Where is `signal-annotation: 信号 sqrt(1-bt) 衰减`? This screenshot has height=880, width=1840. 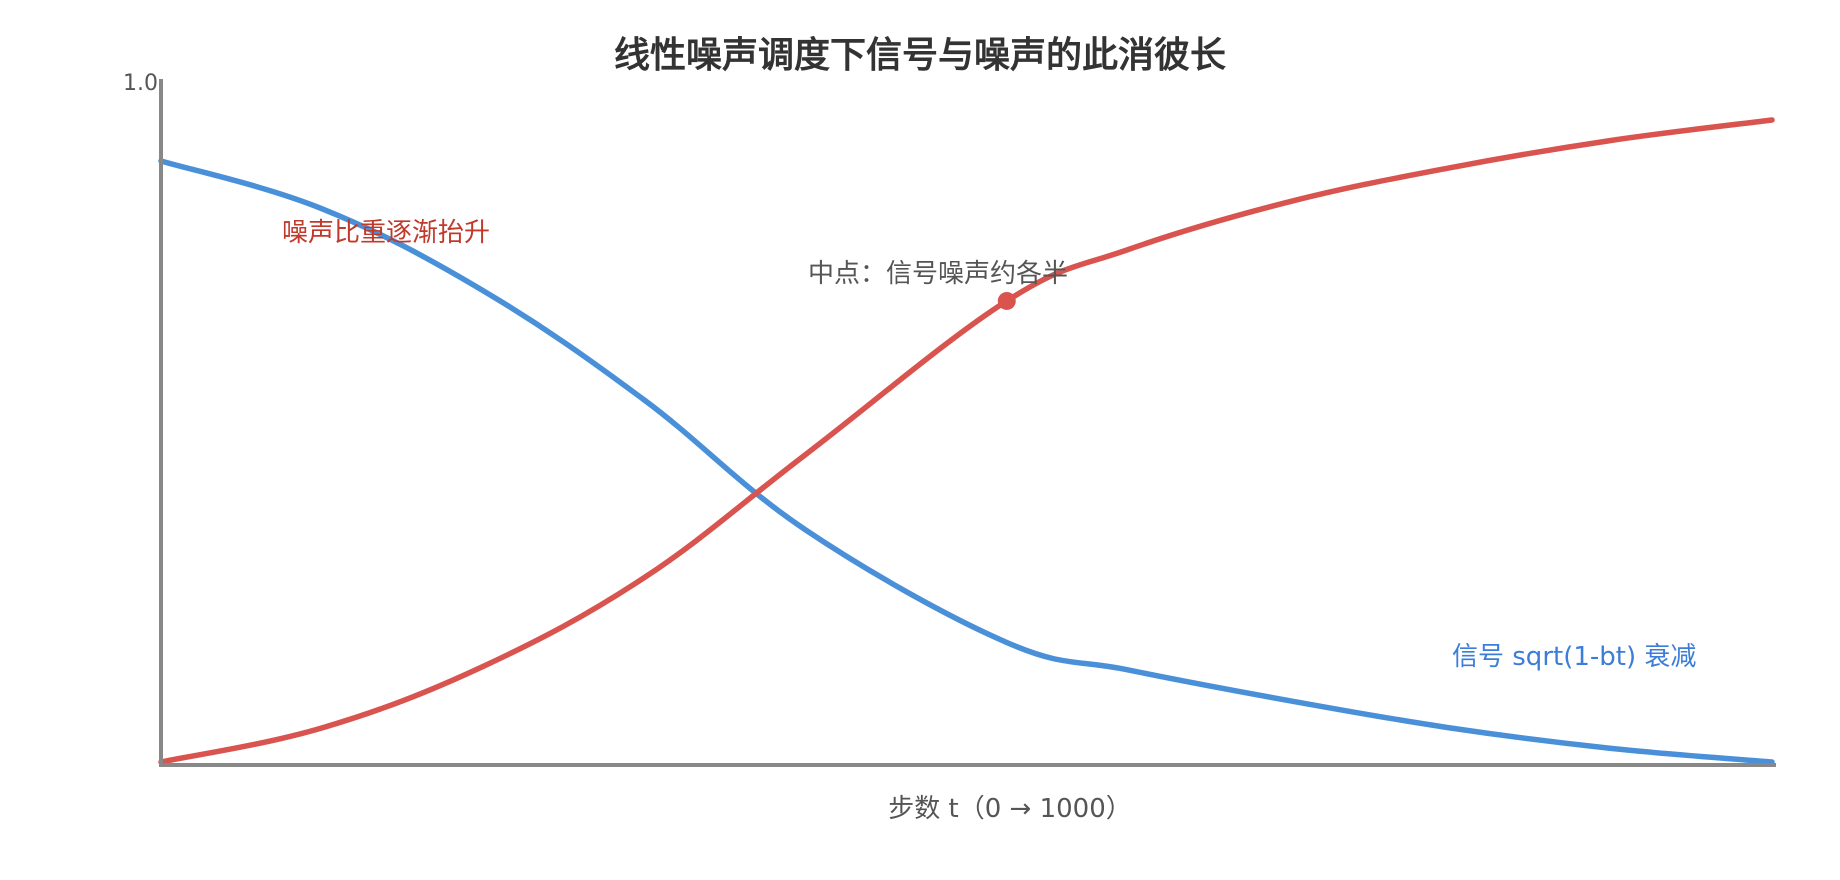 signal-annotation: 信号 sqrt(1-bt) 衰减 is located at coordinates (1574, 657).